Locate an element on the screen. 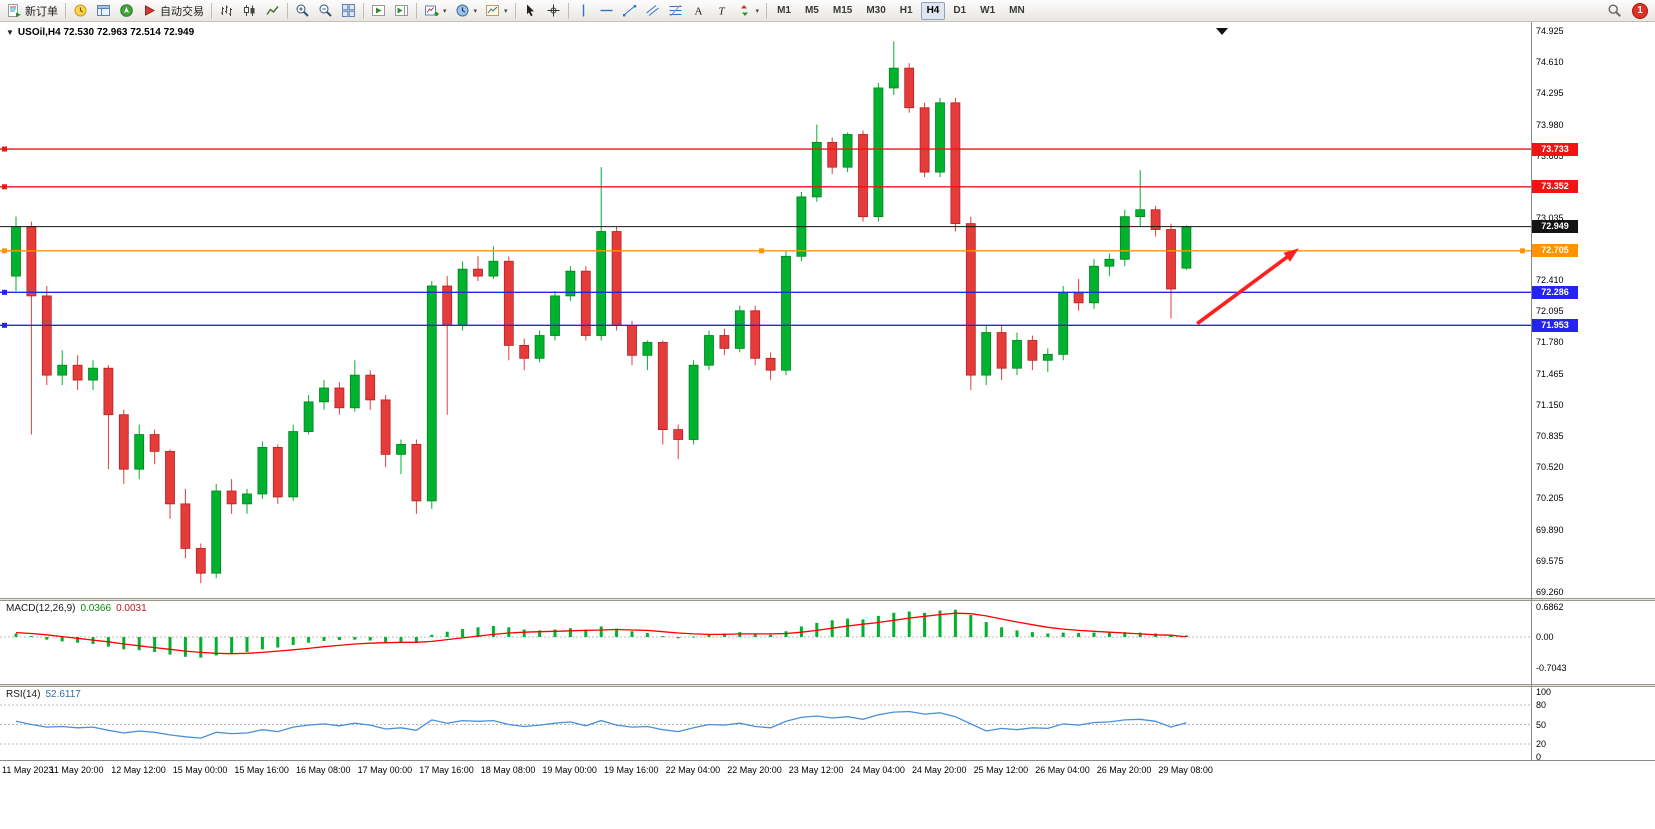  macd-main-value: 0.0366 is located at coordinates (96, 608).